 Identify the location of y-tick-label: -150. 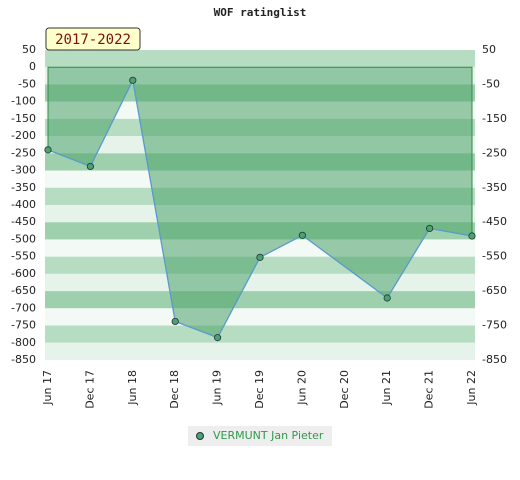
(23, 118).